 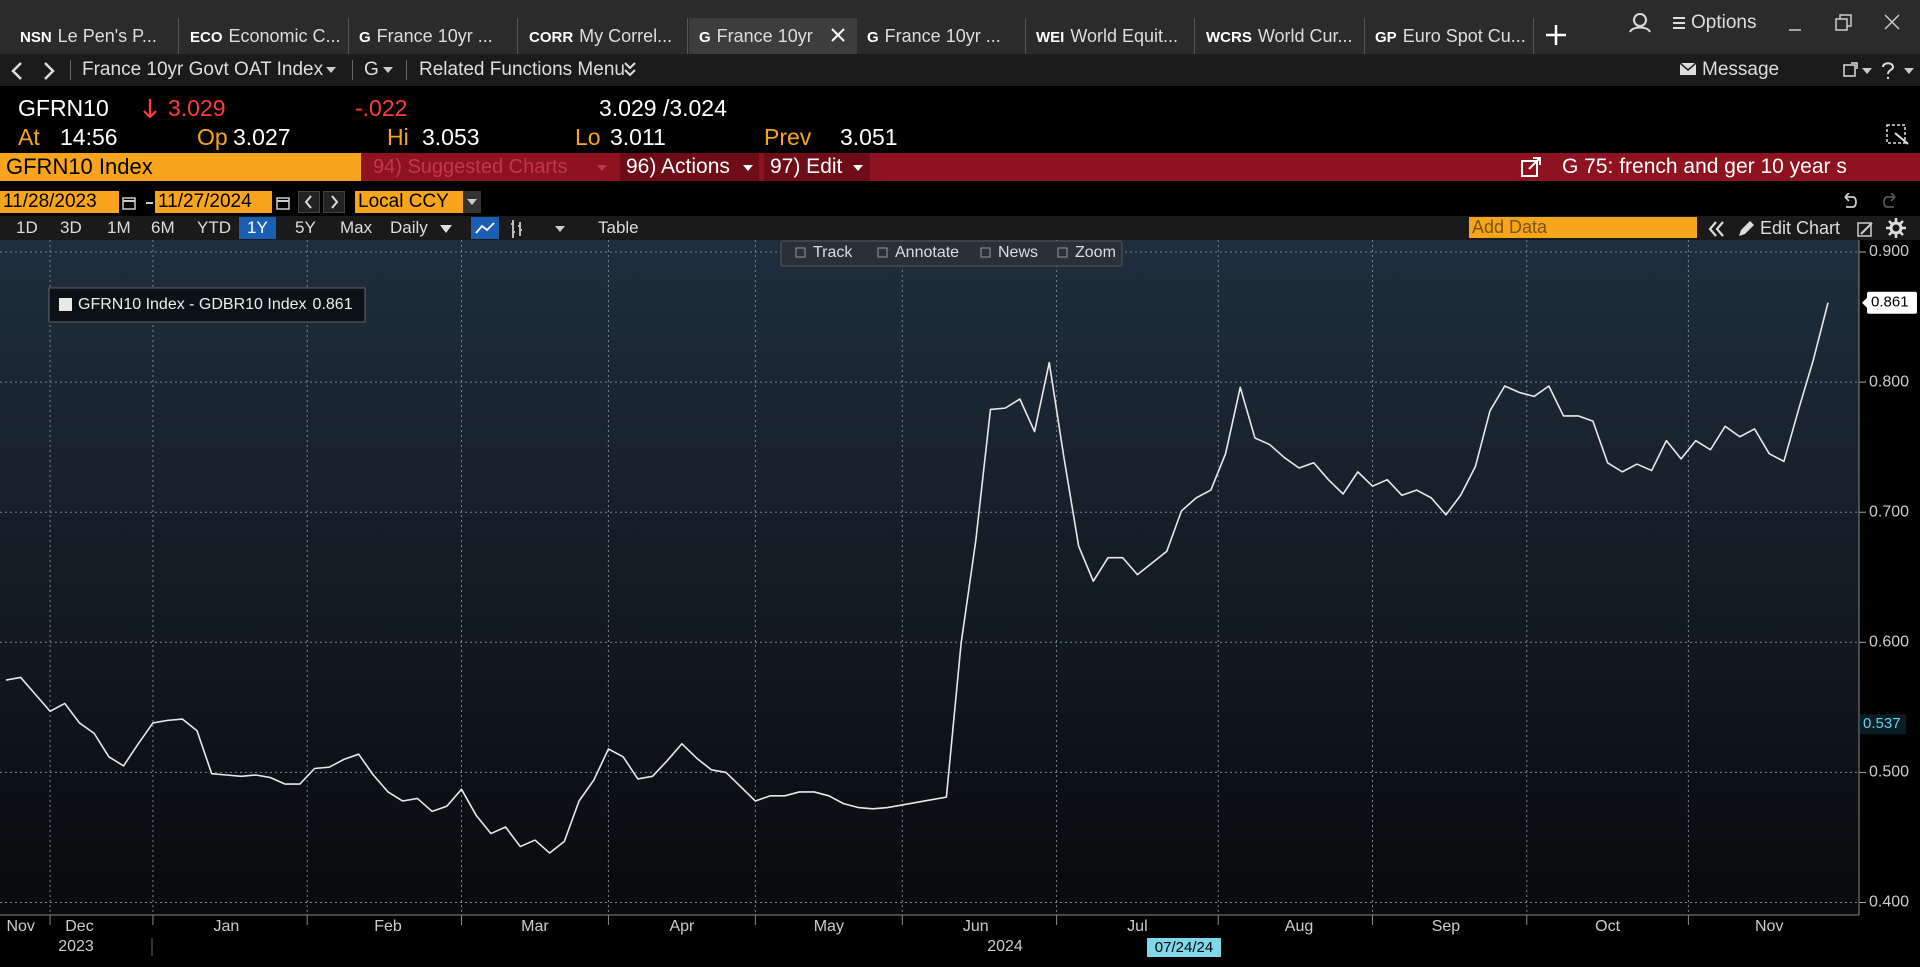 What do you see at coordinates (409, 202) in the screenshot?
I see `currency-field: Local CCY` at bounding box center [409, 202].